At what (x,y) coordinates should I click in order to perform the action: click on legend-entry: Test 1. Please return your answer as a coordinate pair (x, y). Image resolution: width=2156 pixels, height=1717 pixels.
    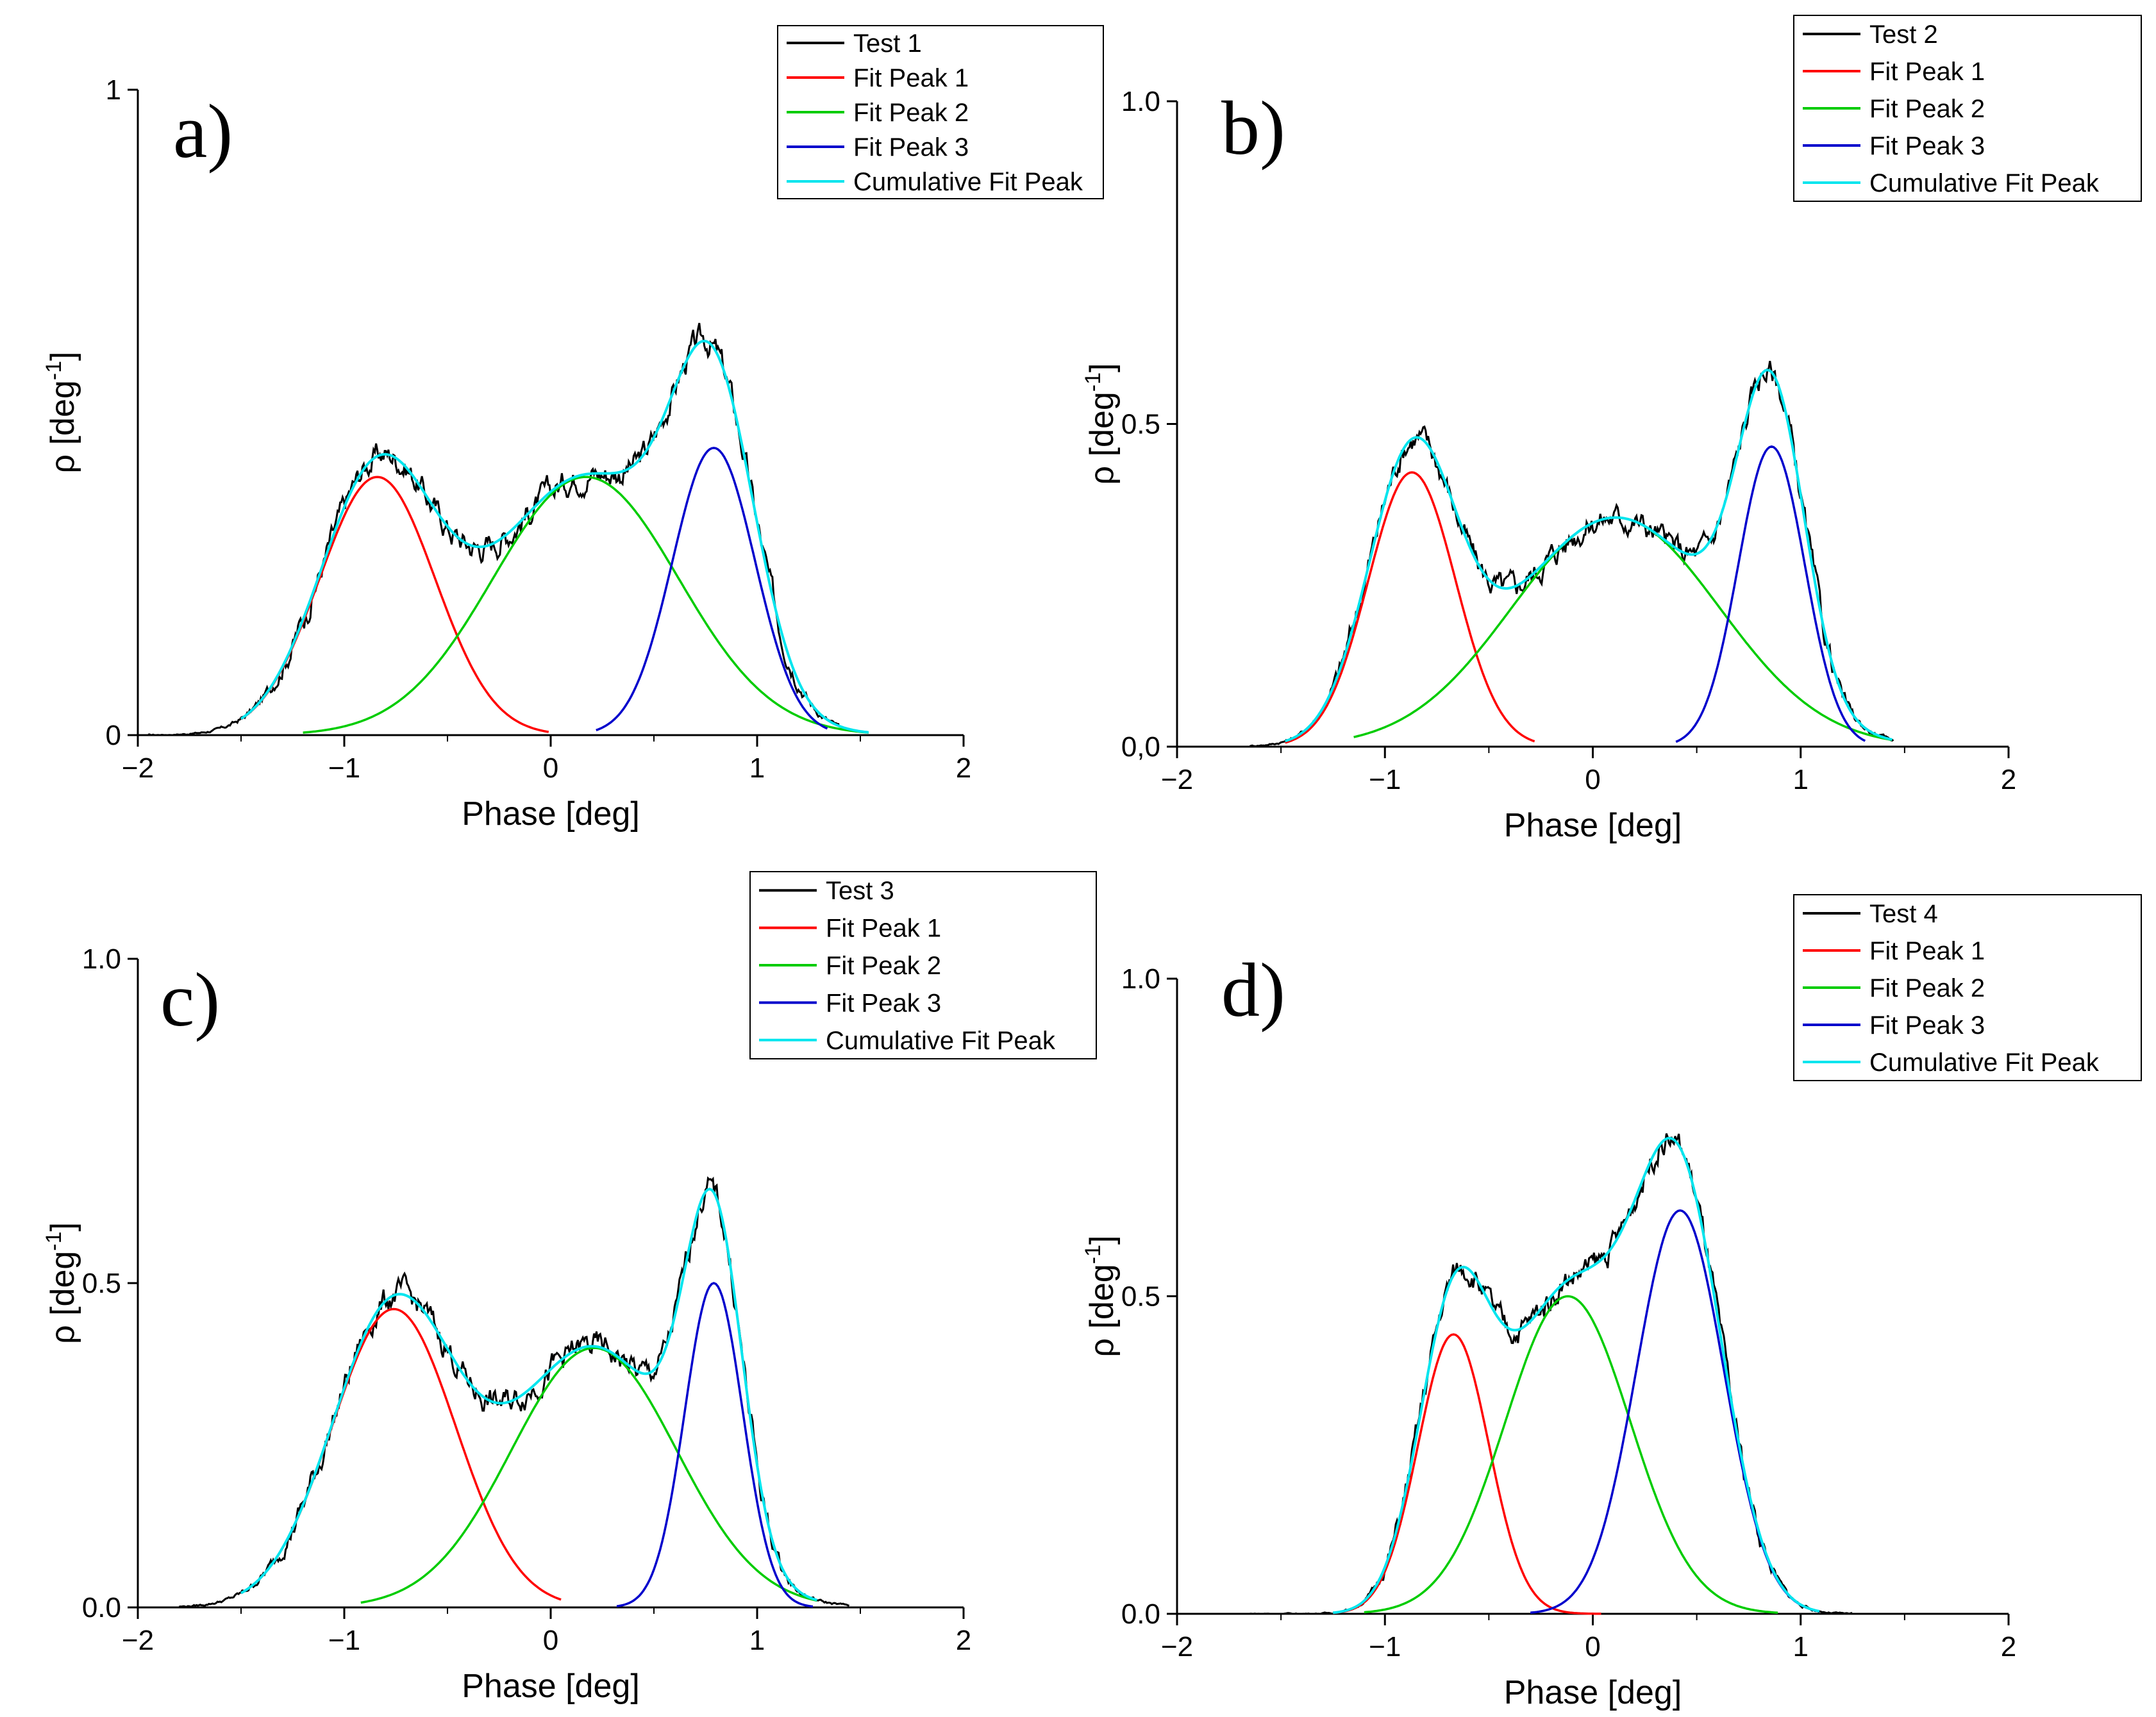
    Looking at the image, I should click on (887, 43).